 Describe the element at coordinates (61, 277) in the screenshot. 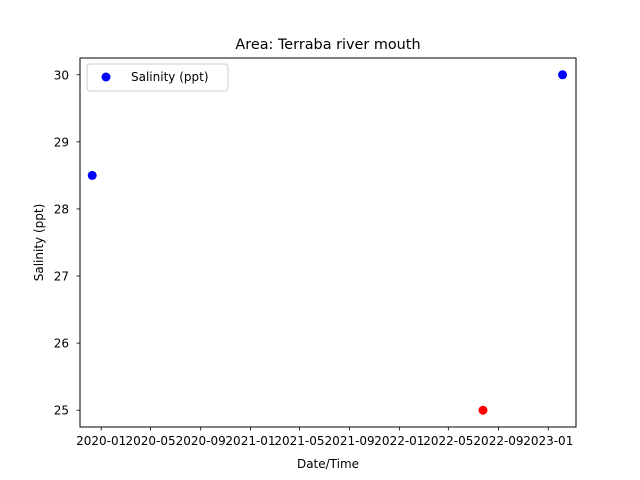

I see `y-tick-label: 27` at that location.